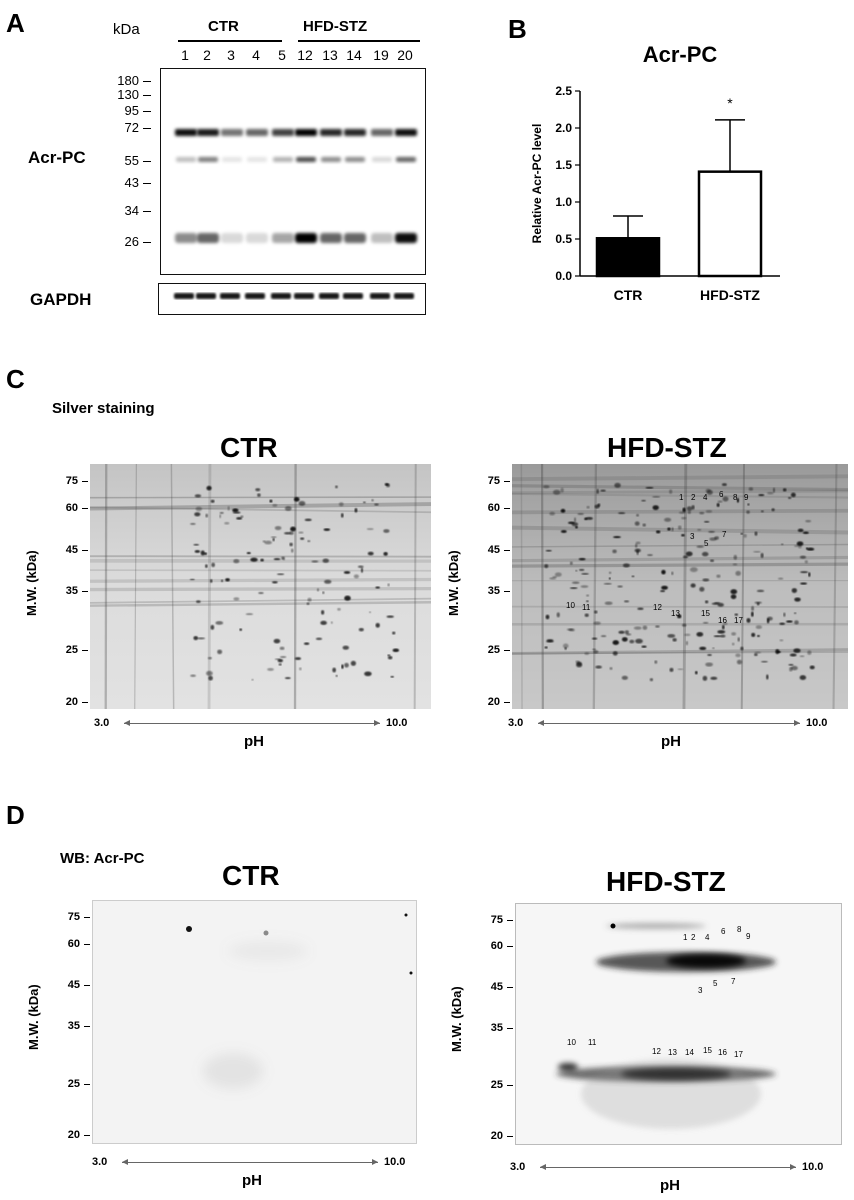  I want to click on spot-number: 17, so click(738, 620).